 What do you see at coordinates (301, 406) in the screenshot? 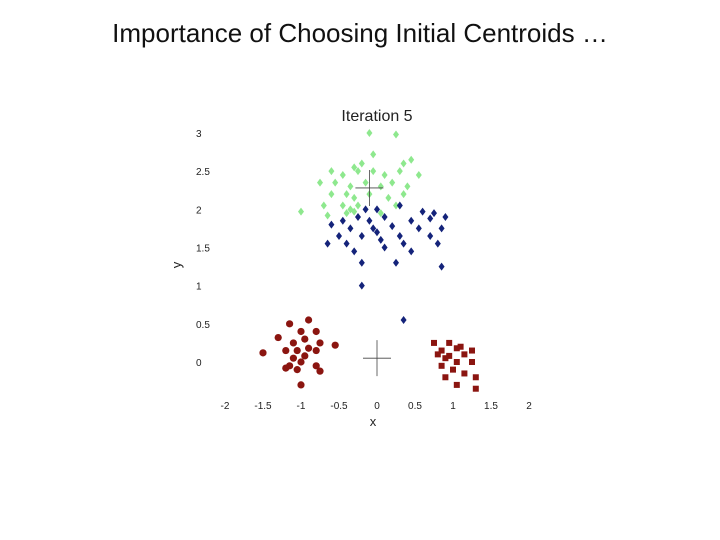
I see `x-tick-label: -1` at bounding box center [301, 406].